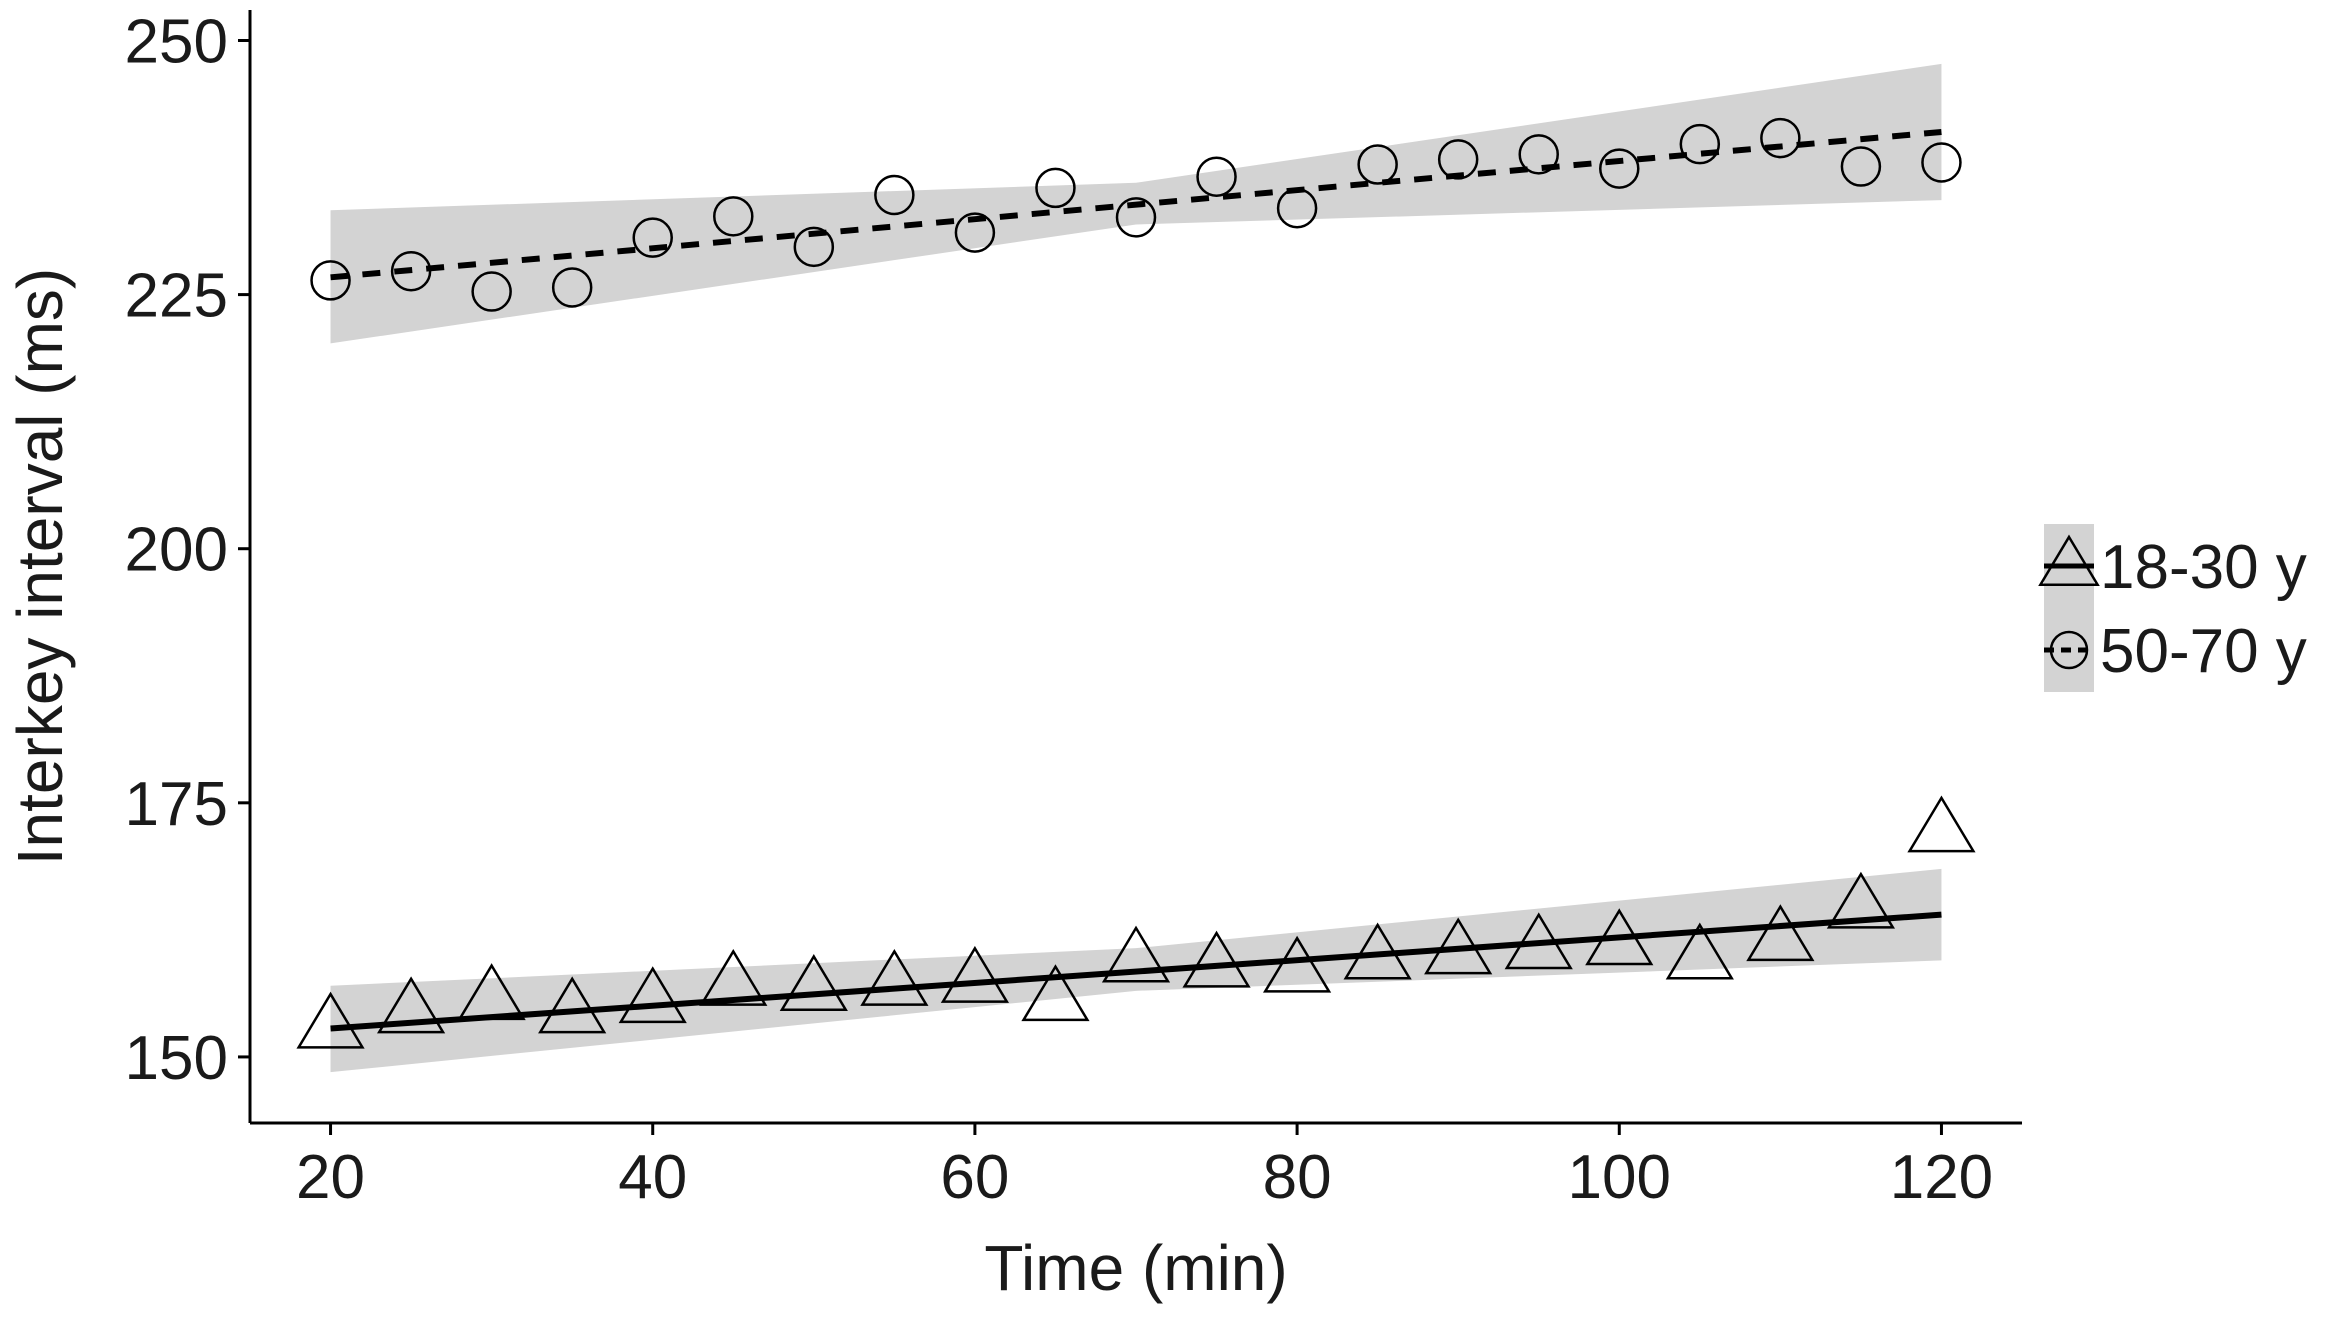 This screenshot has height=1317, width=2347. I want to click on legend-label: 18-30 y, so click(2203, 567).